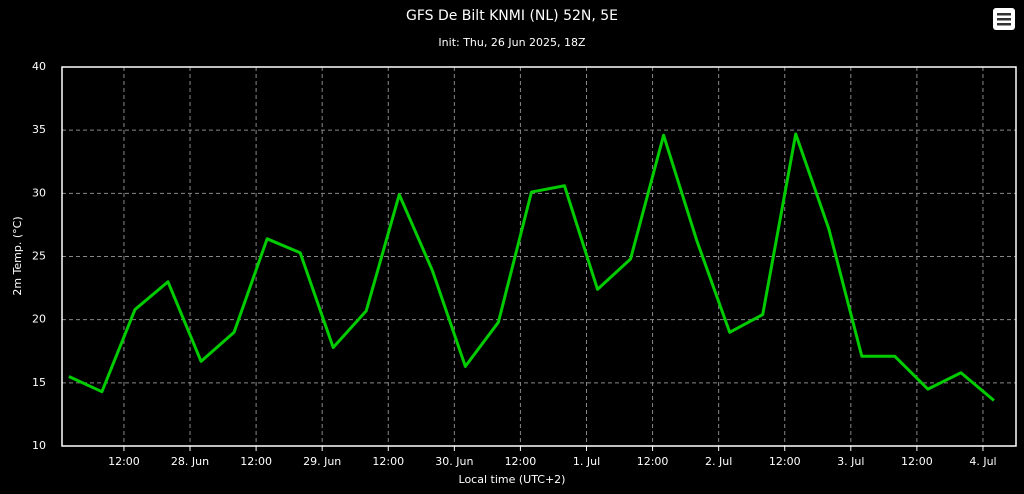 This screenshot has height=494, width=1024. What do you see at coordinates (39, 256) in the screenshot?
I see `y-tick-label: 25` at bounding box center [39, 256].